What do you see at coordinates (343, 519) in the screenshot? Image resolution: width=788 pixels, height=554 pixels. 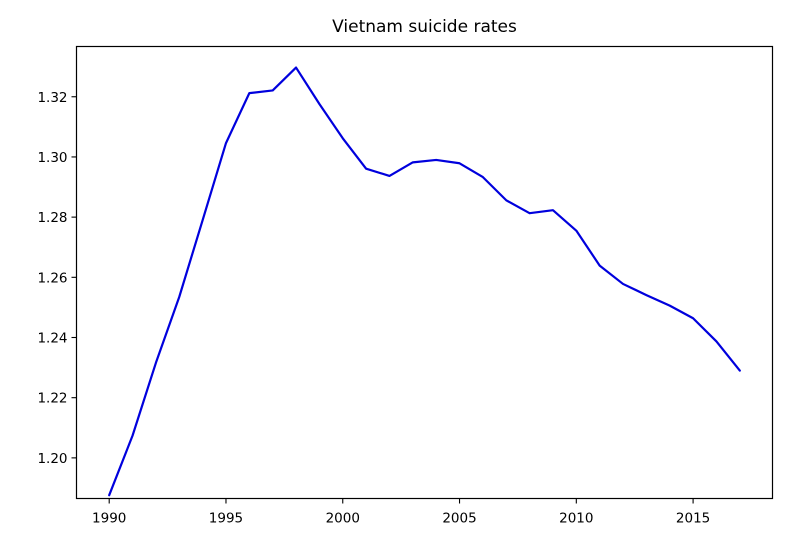 I see `x-tick-label: 2000` at bounding box center [343, 519].